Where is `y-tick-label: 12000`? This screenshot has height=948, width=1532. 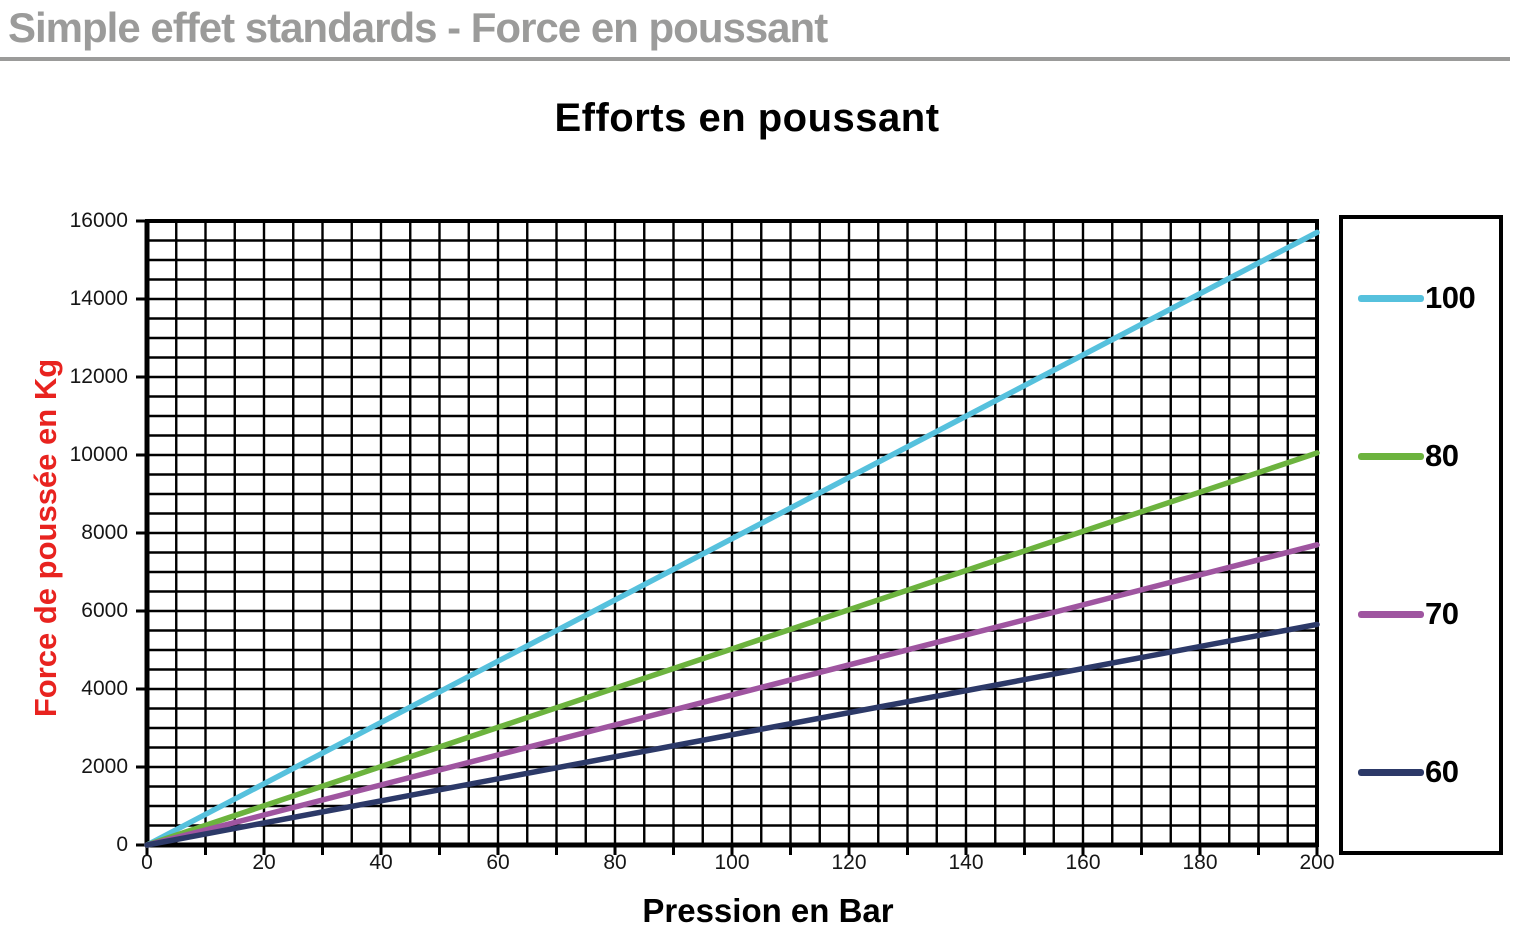 y-tick-label: 12000 is located at coordinates (98, 376).